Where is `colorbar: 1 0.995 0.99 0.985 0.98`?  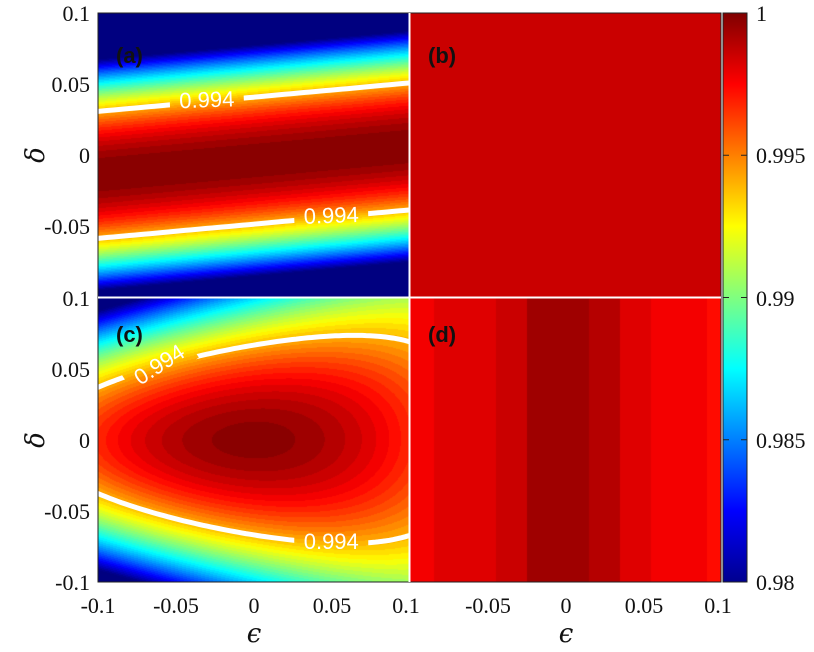 colorbar: 1 0.995 0.99 0.985 0.98 is located at coordinates (764, 298).